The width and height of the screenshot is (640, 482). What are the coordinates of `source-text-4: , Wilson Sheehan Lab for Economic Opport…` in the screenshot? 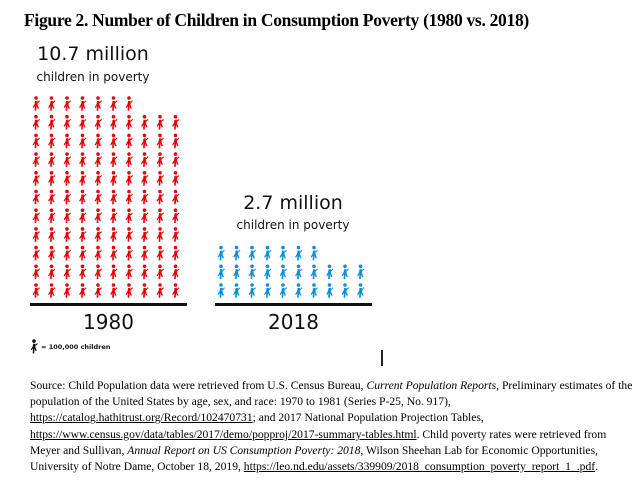 It's located at (314, 458).